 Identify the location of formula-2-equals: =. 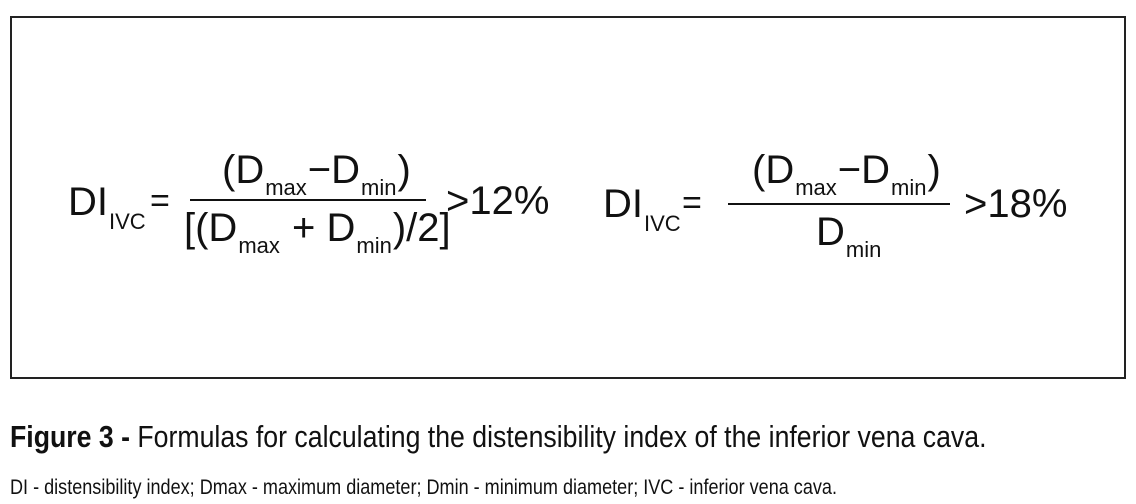
(692, 203).